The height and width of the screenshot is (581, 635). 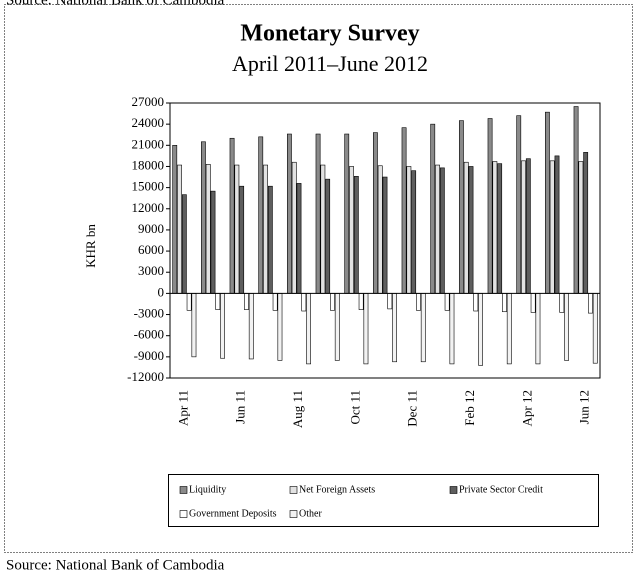 What do you see at coordinates (161, 291) in the screenshot?
I see `y-tick-label: 0` at bounding box center [161, 291].